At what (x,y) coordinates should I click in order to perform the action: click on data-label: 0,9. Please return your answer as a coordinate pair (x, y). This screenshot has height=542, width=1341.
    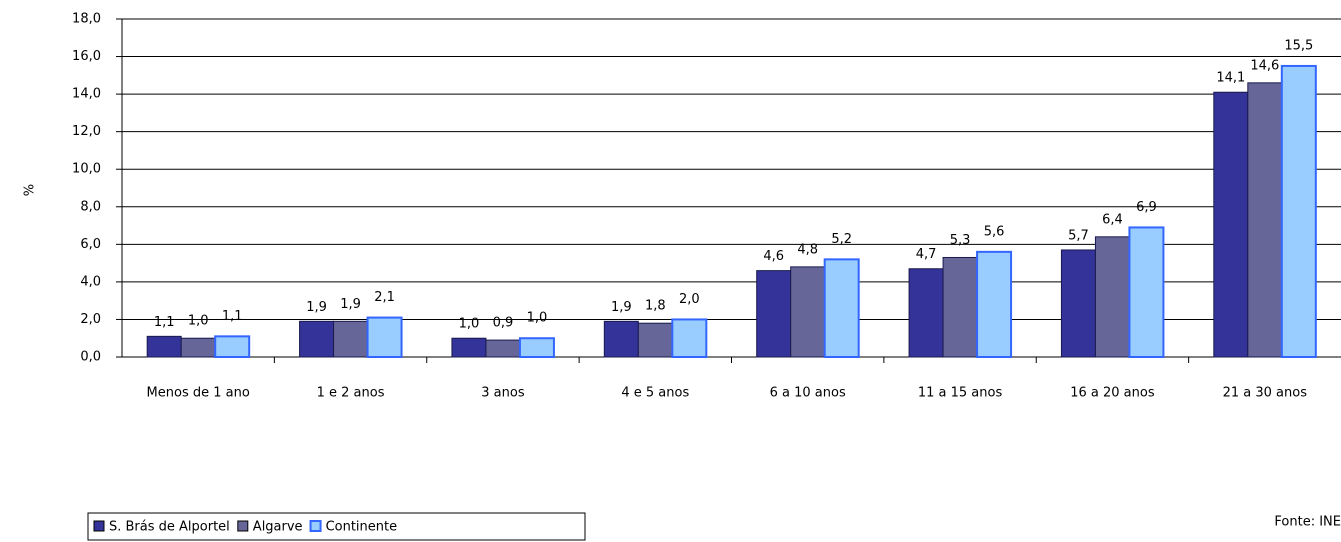
    Looking at the image, I should click on (503, 323).